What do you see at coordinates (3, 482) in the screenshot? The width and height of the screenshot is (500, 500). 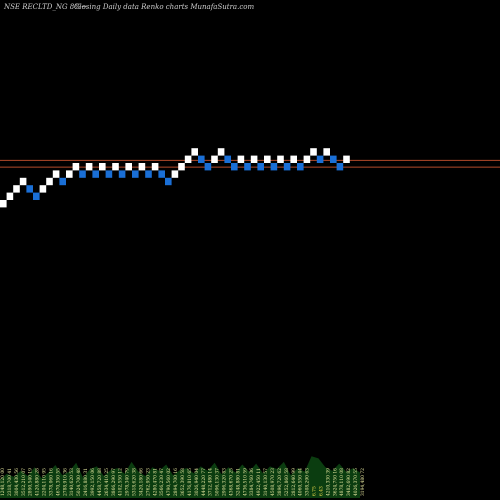 I see `volume-label: 1248,120 00` at bounding box center [3, 482].